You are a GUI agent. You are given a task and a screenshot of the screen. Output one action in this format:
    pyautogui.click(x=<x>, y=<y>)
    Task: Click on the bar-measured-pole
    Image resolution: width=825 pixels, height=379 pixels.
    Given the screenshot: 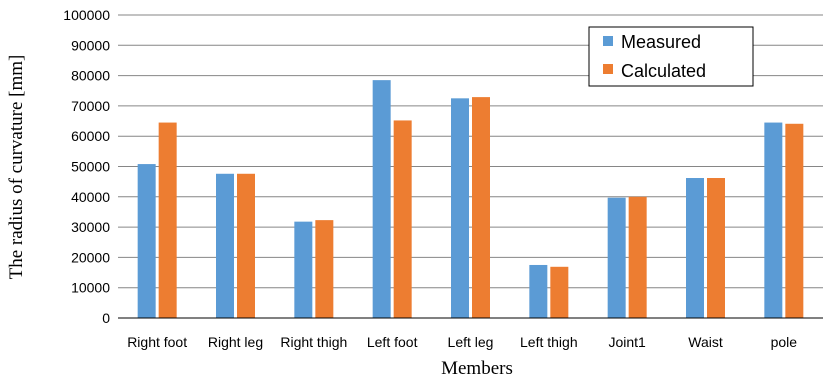 What is the action you would take?
    pyautogui.click(x=773, y=220)
    